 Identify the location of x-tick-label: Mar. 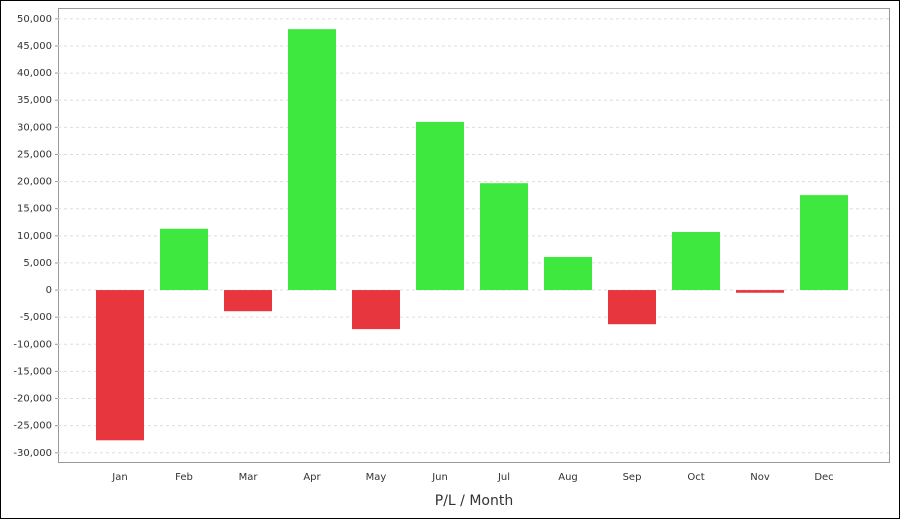
(249, 477).